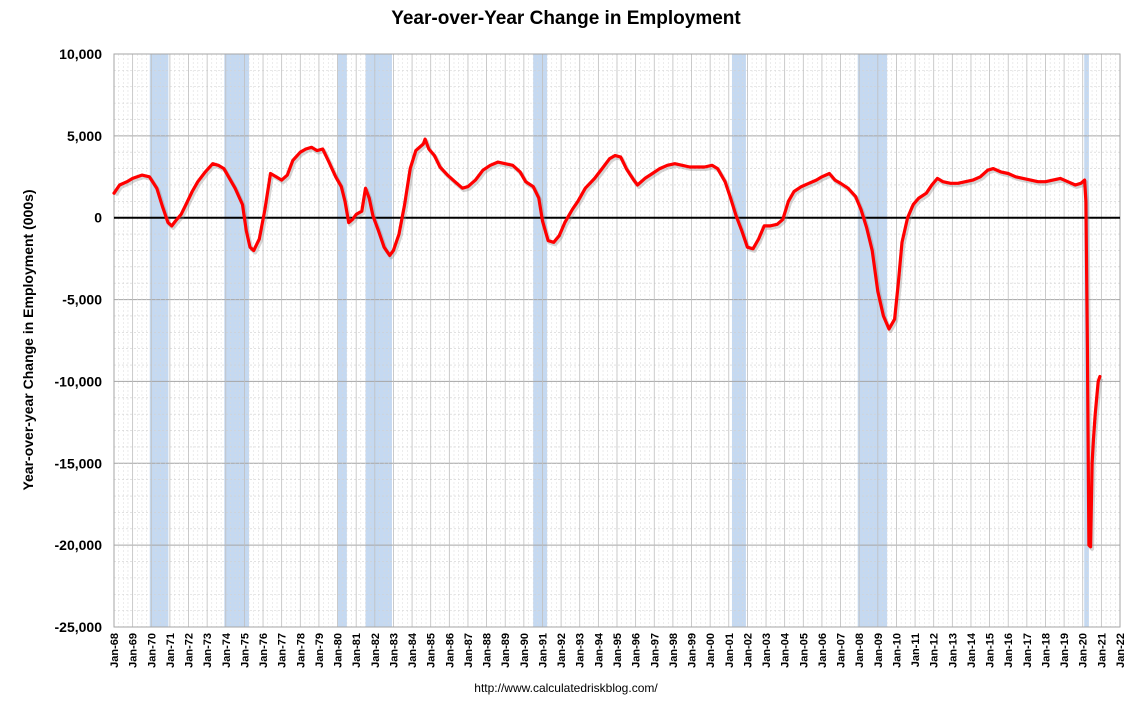 The width and height of the screenshot is (1132, 705). I want to click on x-tick-label: Jan-86, so click(450, 650).